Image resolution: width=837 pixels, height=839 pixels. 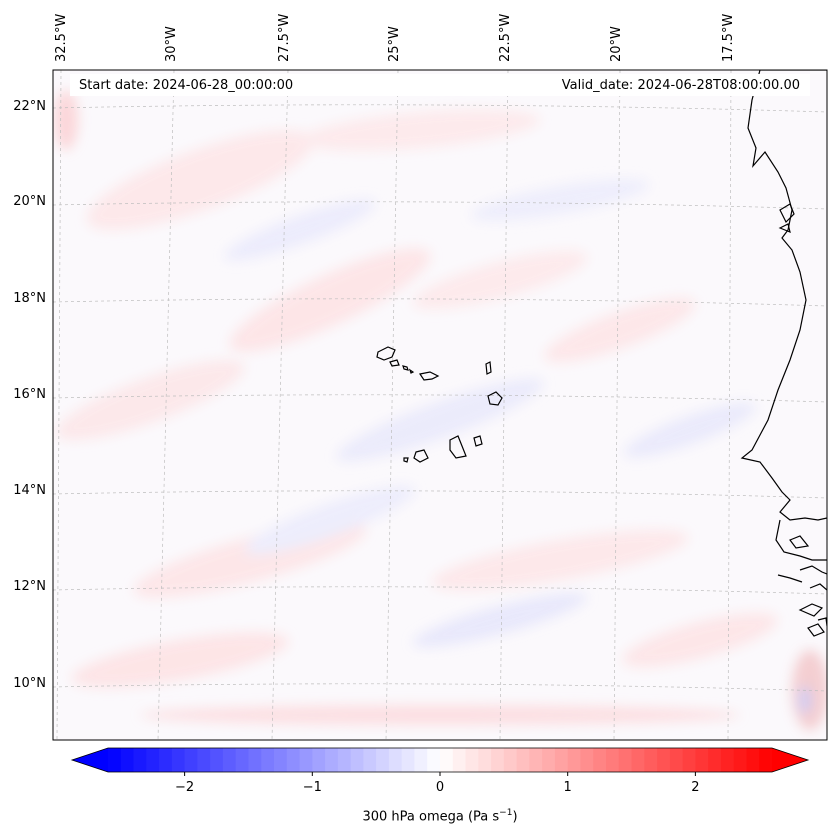 I want to click on colorbar-tick-label: 2, so click(x=695, y=787).